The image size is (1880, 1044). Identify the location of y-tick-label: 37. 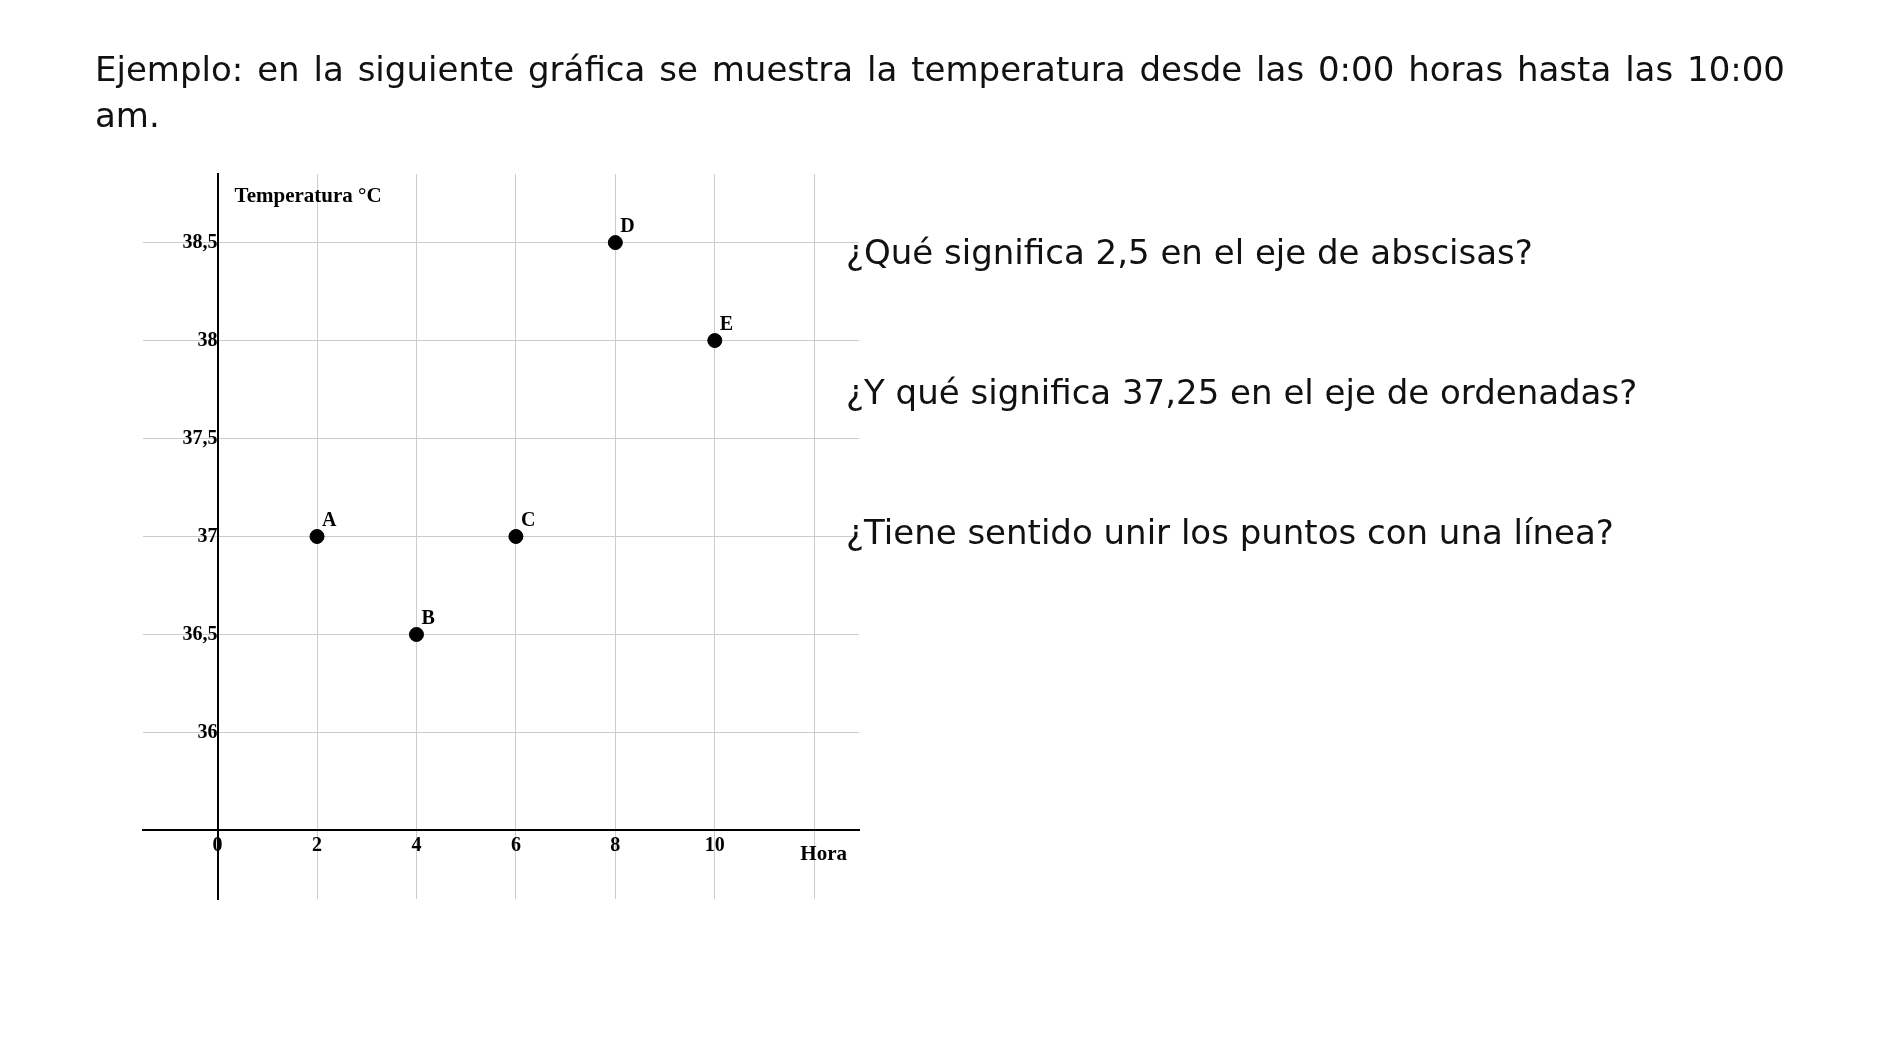
(207, 534).